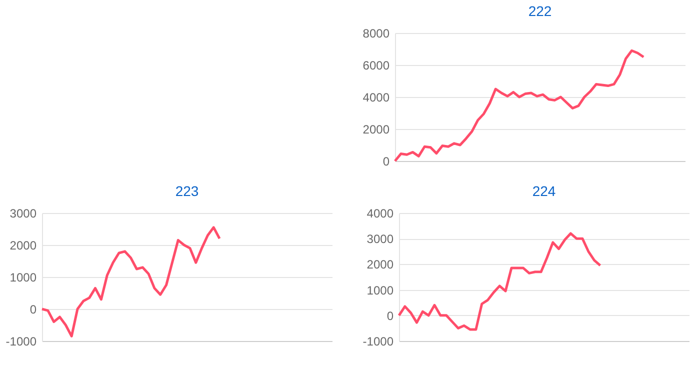 The image size is (700, 382). What do you see at coordinates (540, 11) in the screenshot?
I see `chart-title: 222` at bounding box center [540, 11].